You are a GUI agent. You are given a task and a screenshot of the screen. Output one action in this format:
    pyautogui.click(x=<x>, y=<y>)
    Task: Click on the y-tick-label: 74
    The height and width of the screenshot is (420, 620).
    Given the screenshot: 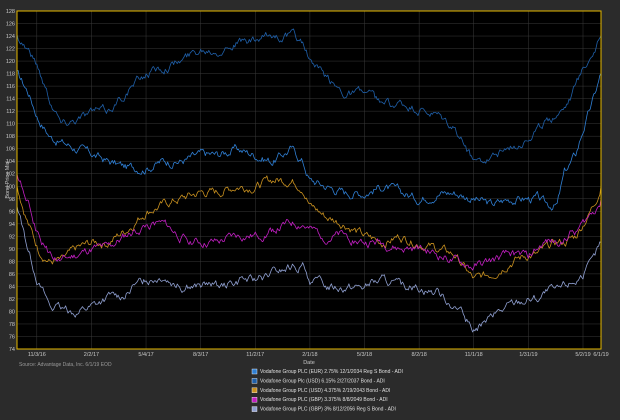 What is the action you would take?
    pyautogui.click(x=12, y=350)
    